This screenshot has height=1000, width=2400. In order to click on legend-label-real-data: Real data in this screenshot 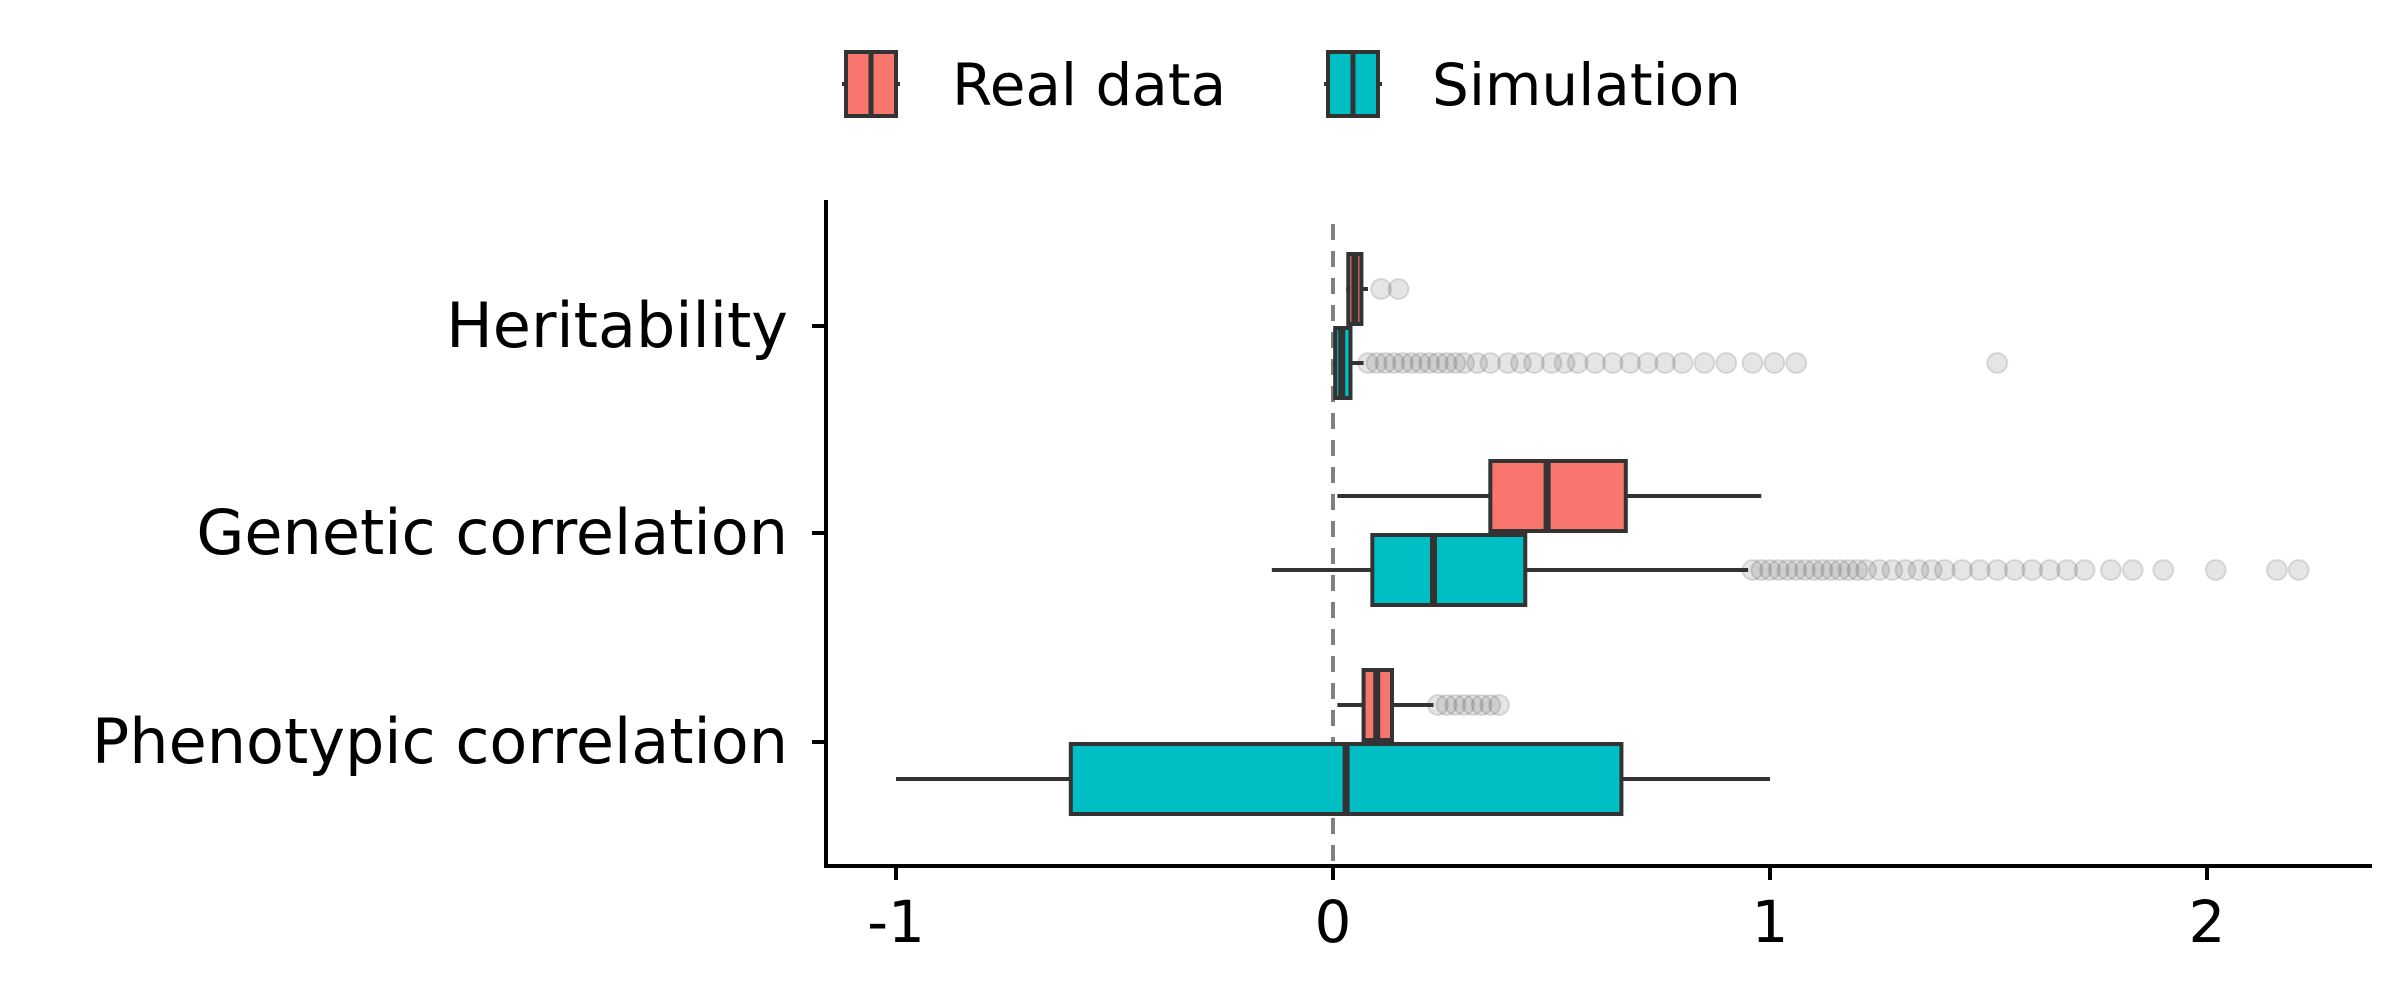, I will do `click(1089, 85)`.